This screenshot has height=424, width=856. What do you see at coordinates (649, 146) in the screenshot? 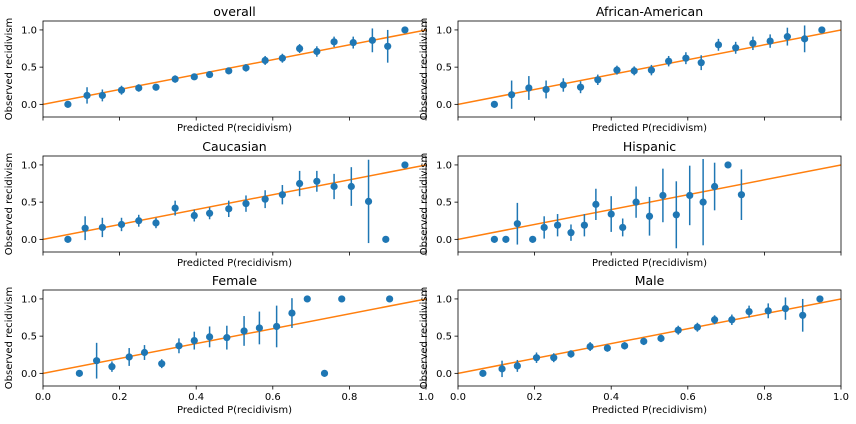
I see `chart-title: Hispanic` at bounding box center [649, 146].